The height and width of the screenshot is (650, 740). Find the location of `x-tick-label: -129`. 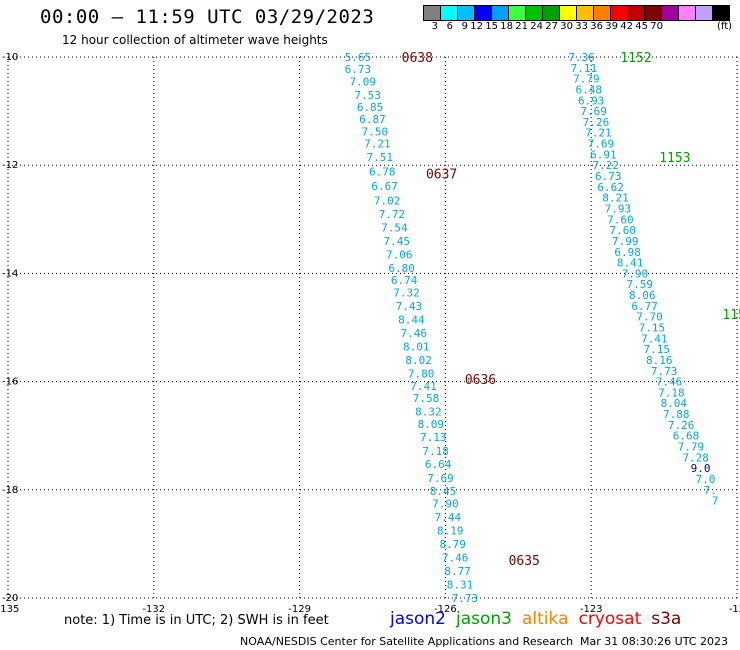

x-tick-label: -129 is located at coordinates (299, 609).